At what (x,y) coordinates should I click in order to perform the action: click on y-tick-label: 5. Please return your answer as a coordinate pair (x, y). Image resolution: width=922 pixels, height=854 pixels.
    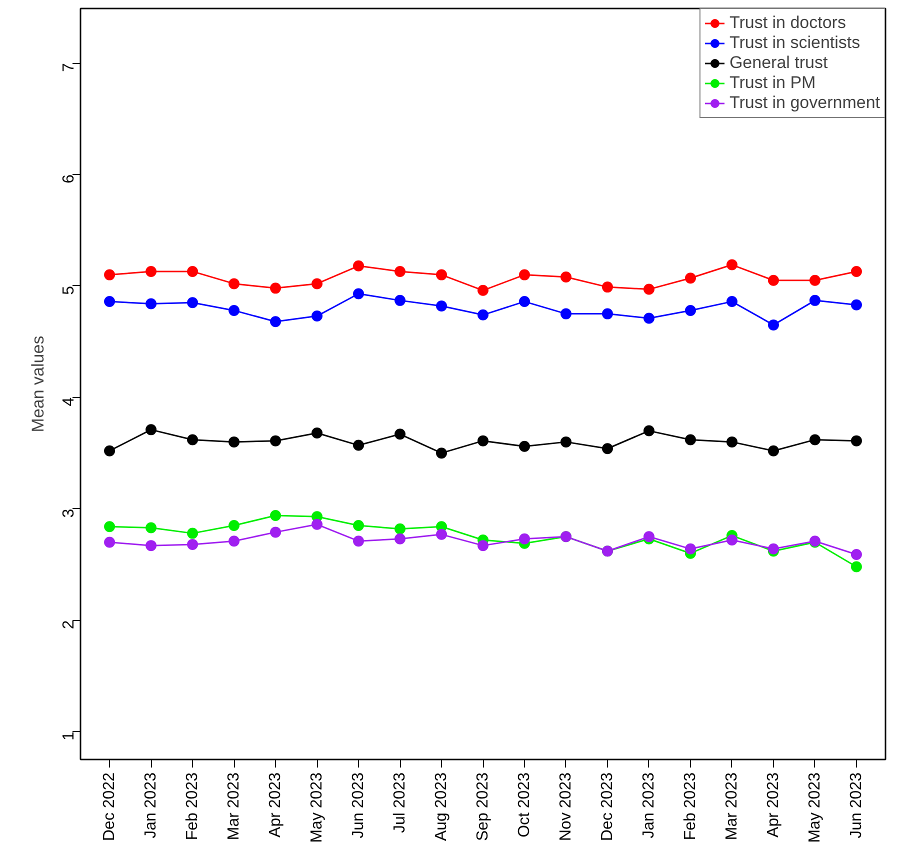
    Looking at the image, I should click on (69, 290).